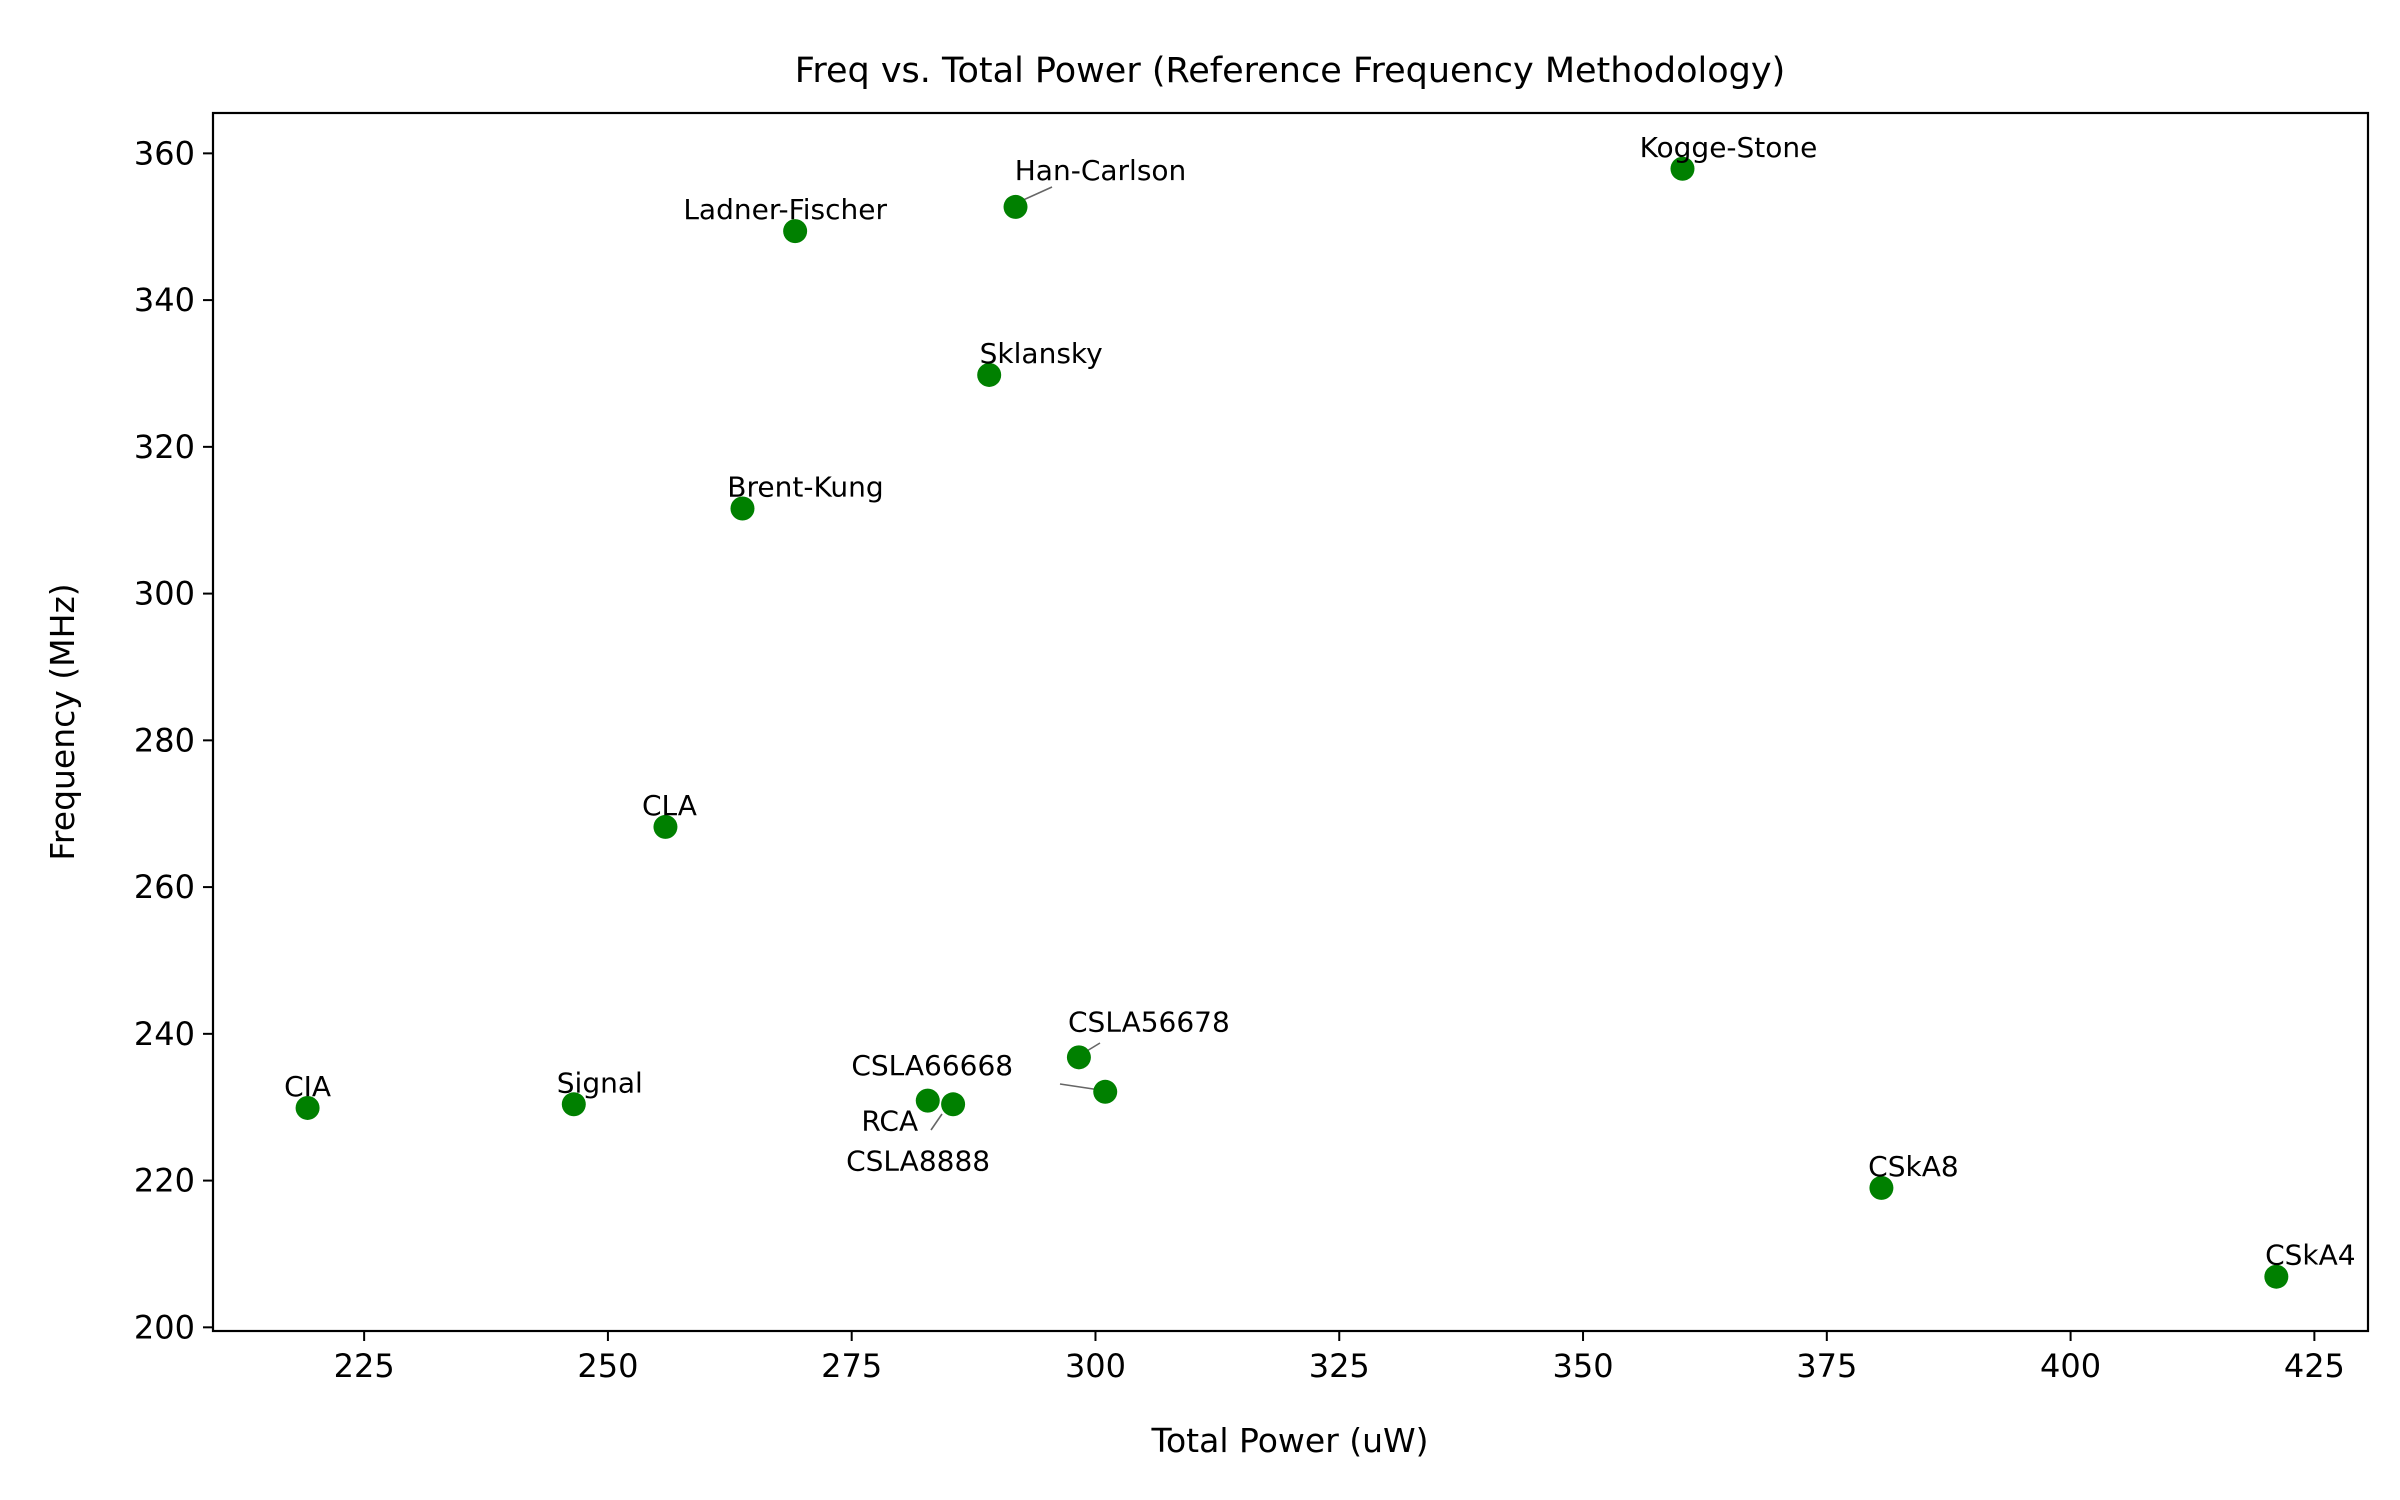 The width and height of the screenshot is (2400, 1500). What do you see at coordinates (164, 594) in the screenshot?
I see `y-tick-label: 300` at bounding box center [164, 594].